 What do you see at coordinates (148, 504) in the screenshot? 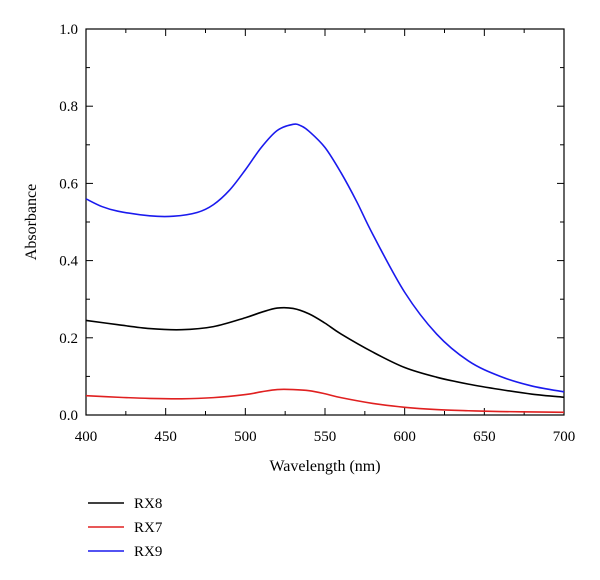
I see `legend-label-rx8: RX8` at bounding box center [148, 504].